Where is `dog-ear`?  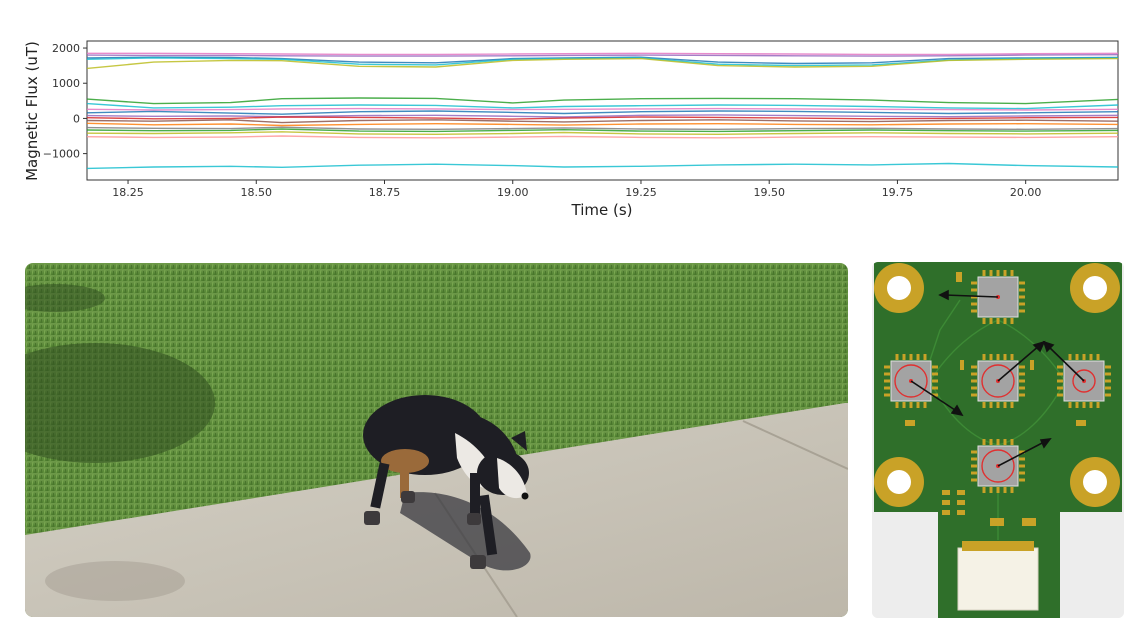
dog-ear is located at coordinates (519, 441).